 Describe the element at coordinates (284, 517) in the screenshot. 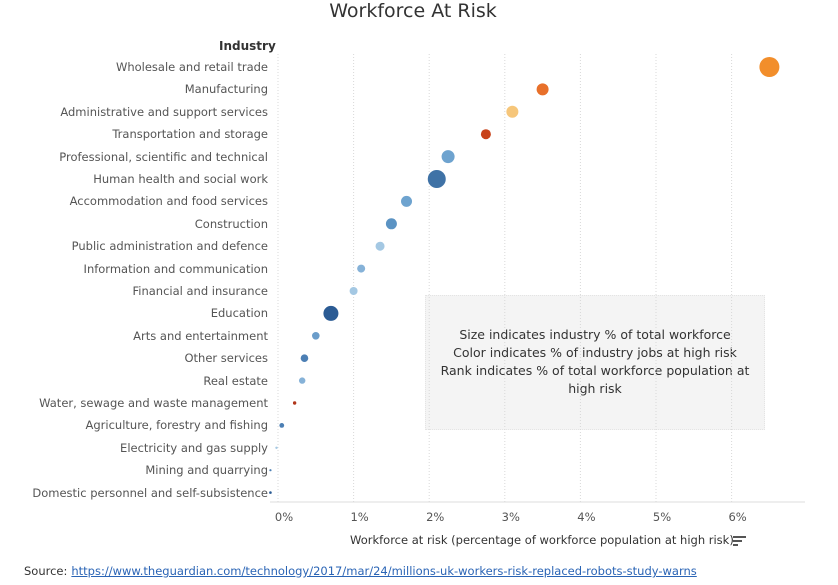

I see `x-tick-label: 0%` at that location.